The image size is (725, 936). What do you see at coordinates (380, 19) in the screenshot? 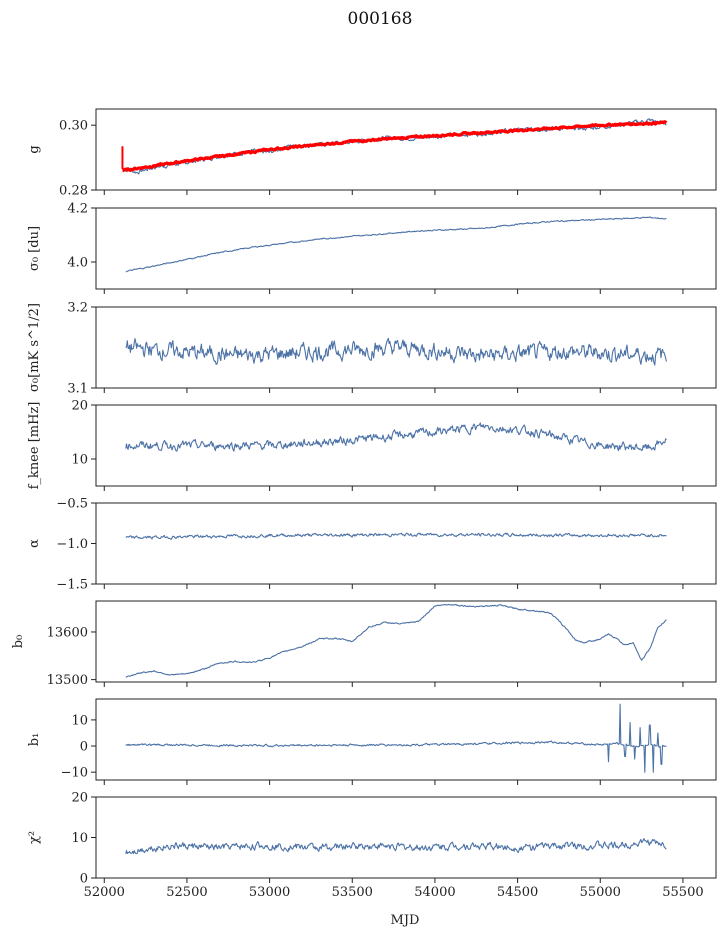
I see `figure-title: 000168` at bounding box center [380, 19].